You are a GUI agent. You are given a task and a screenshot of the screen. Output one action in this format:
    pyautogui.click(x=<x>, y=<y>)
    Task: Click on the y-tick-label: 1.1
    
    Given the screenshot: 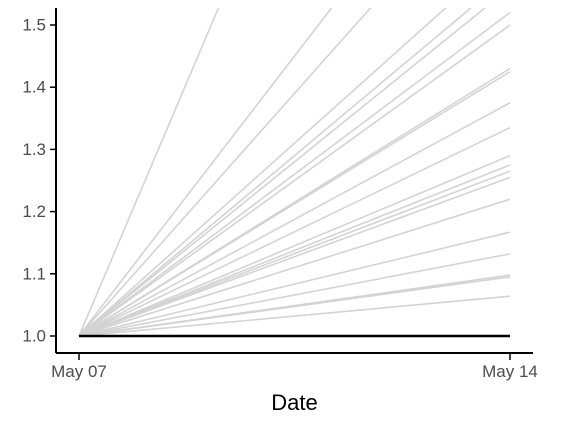 What is the action you would take?
    pyautogui.click(x=34, y=273)
    